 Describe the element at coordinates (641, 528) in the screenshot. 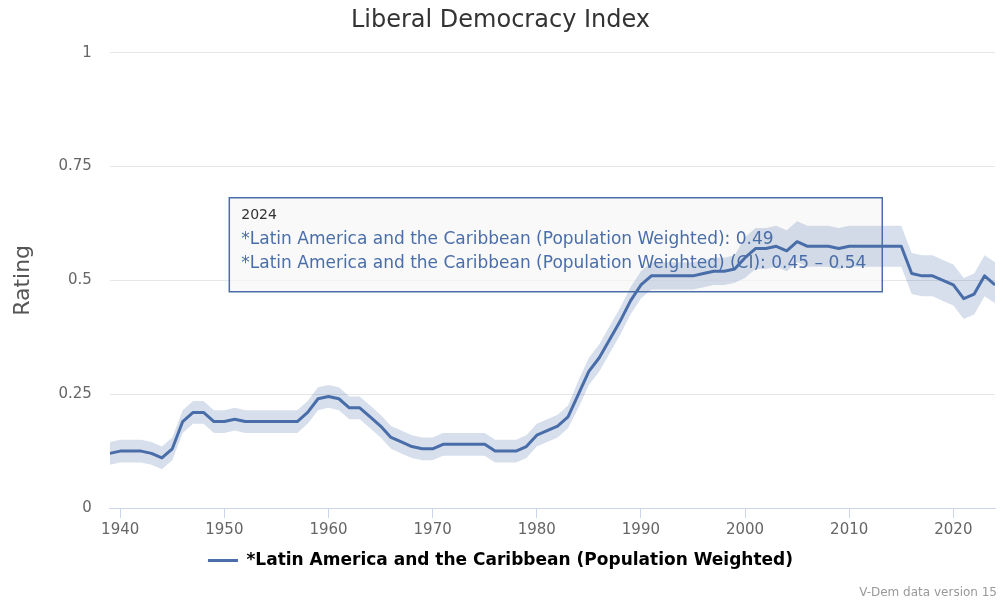

I see `x-tick-label: 1990` at that location.